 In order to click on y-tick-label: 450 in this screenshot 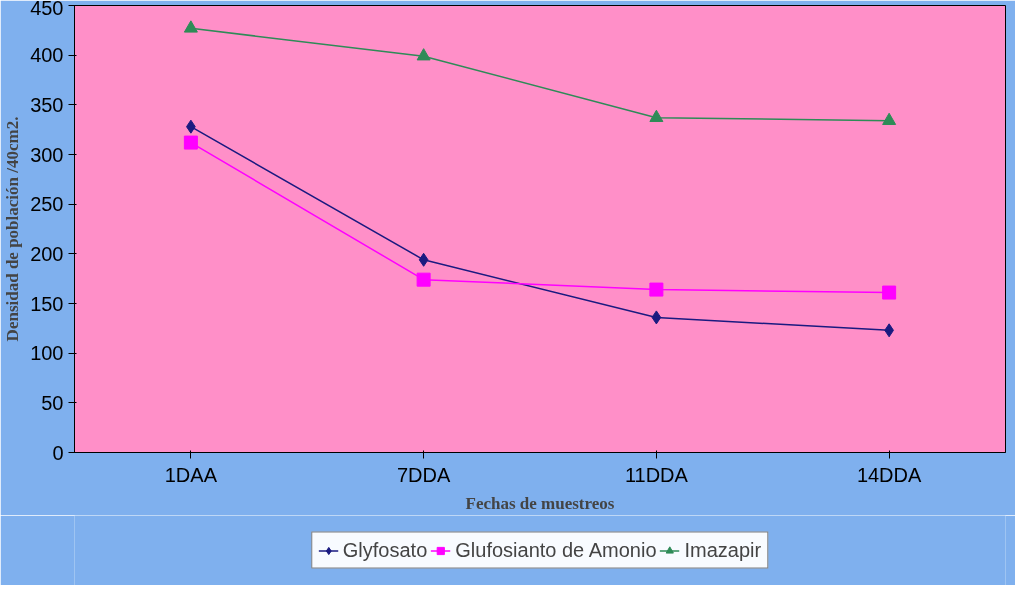, I will do `click(47, 9)`.